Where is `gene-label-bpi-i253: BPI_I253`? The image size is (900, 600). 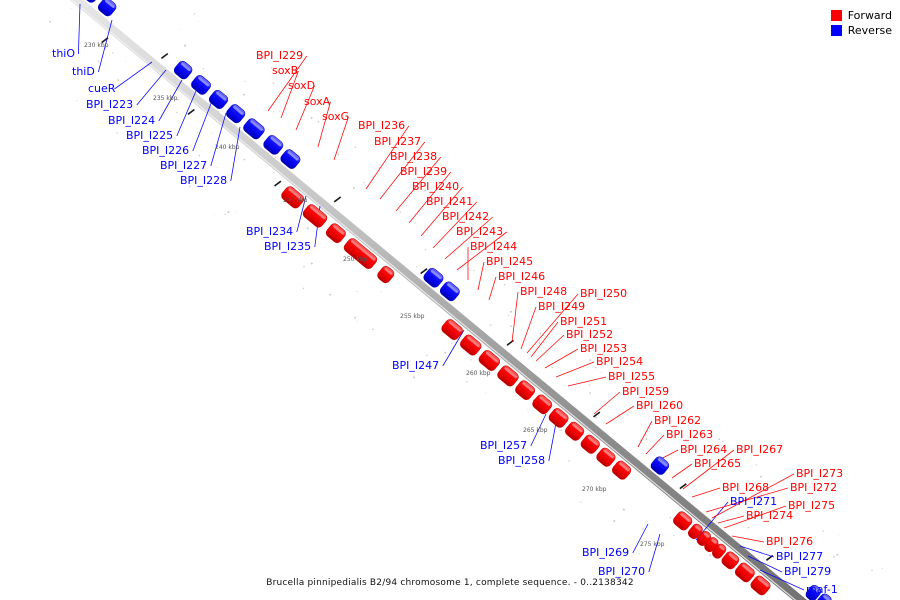 gene-label-bpi-i253: BPI_I253 is located at coordinates (604, 348).